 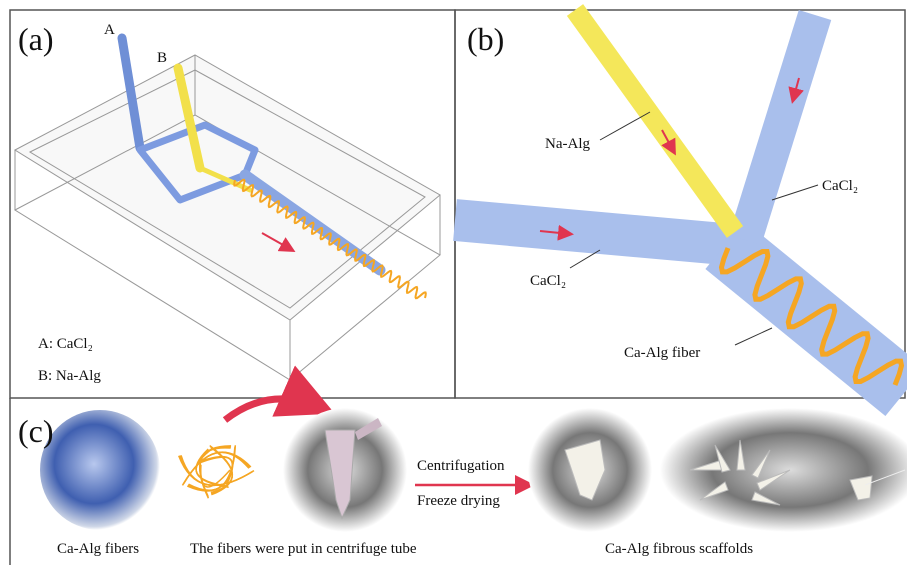 I want to click on inlet-label: B, so click(x=162, y=58).